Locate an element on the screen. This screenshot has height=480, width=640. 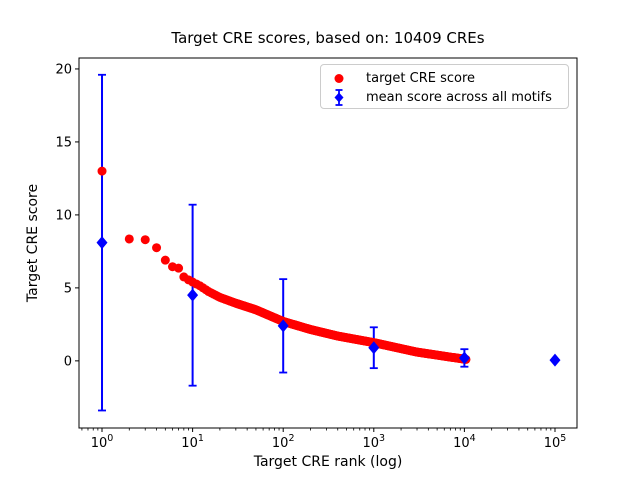
chart-title: Target CRE scores, based on: 10409 CREs is located at coordinates (328, 38).